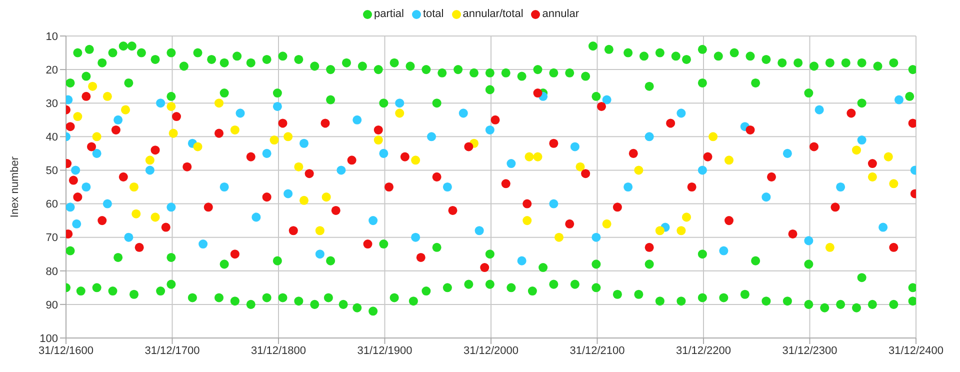  What do you see at coordinates (172, 350) in the screenshot?
I see `x-tick-label: 31/12/1700` at bounding box center [172, 350].